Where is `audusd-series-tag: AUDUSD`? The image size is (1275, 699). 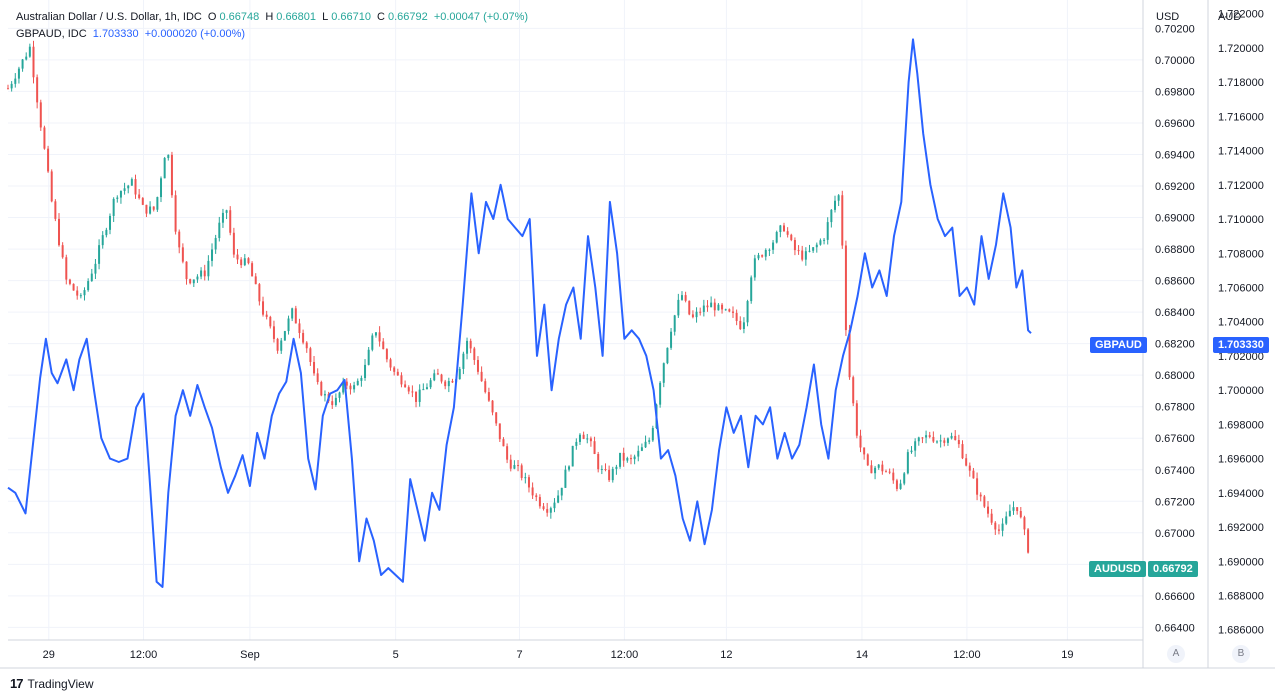 audusd-series-tag: AUDUSD is located at coordinates (1118, 569).